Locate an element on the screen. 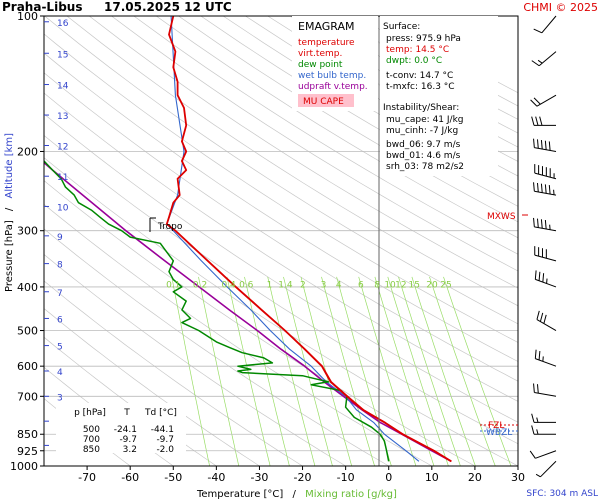 This screenshot has height=500, width=600. svg-text:Pressure [hPa] / A: Pressure [hPa] / Altitude [km] is located at coordinates (9, 212).